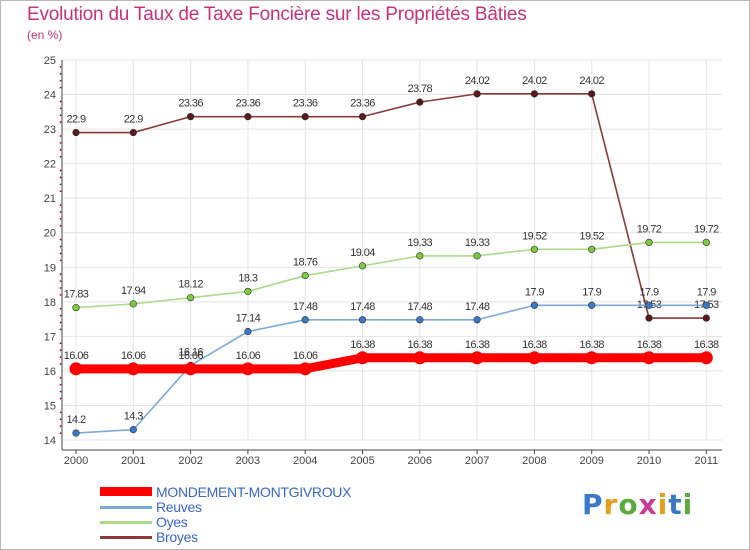 The height and width of the screenshot is (550, 750). Describe the element at coordinates (706, 229) in the screenshot. I see `data-label-oyes: 19.72` at that location.